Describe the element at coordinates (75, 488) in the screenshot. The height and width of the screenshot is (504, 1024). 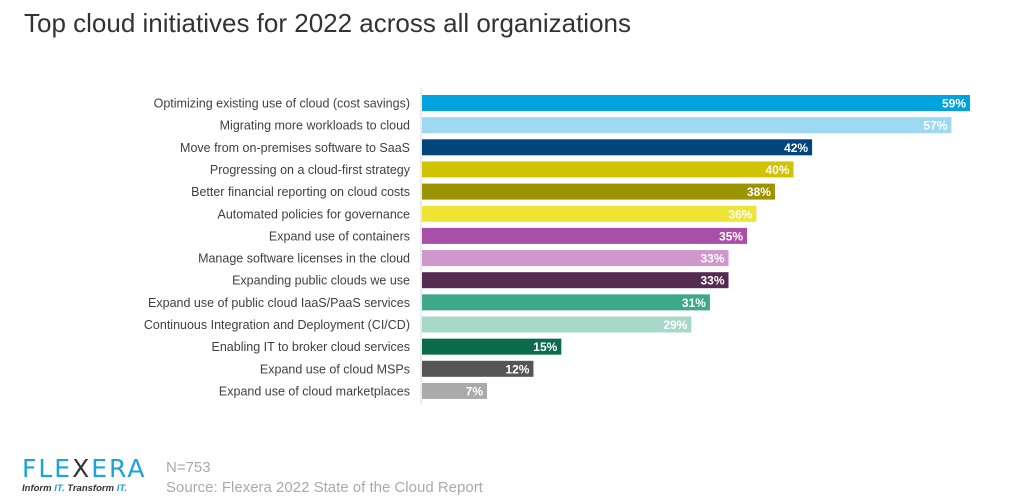
I see `logo-tagline: Inform IT. Transform IT.` at that location.